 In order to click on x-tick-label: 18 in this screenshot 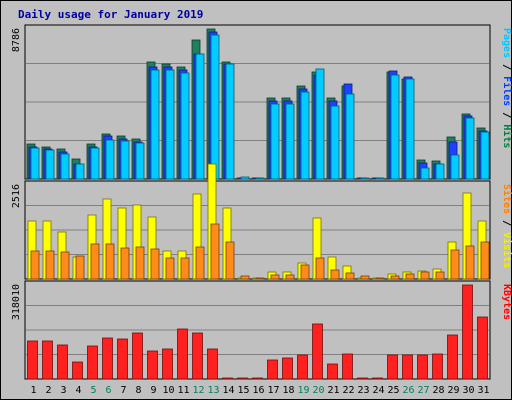, I will do `click(288, 390)`.